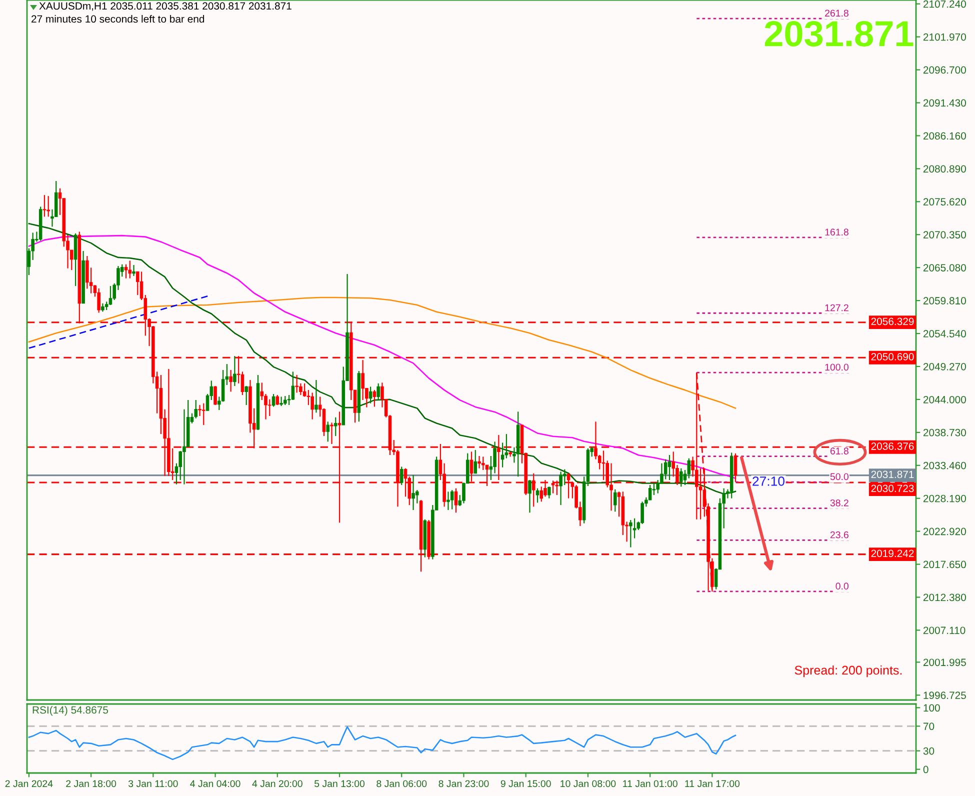 This screenshot has width=975, height=796. What do you see at coordinates (928, 726) in the screenshot?
I see `y-tick-label: 70` at bounding box center [928, 726].